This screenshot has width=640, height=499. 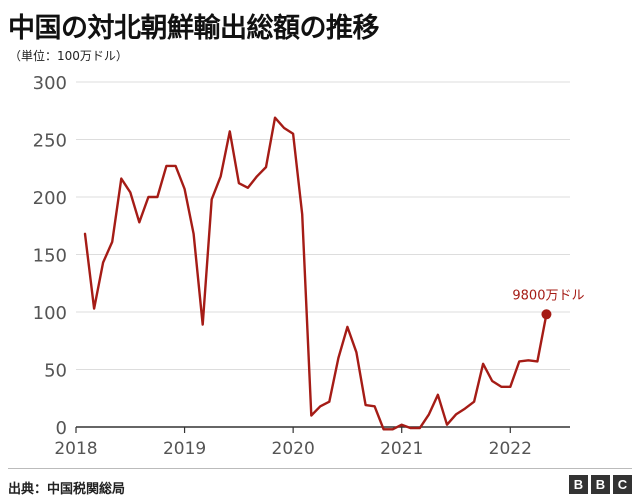 I want to click on x-tick-label: 2018, so click(x=75, y=449).